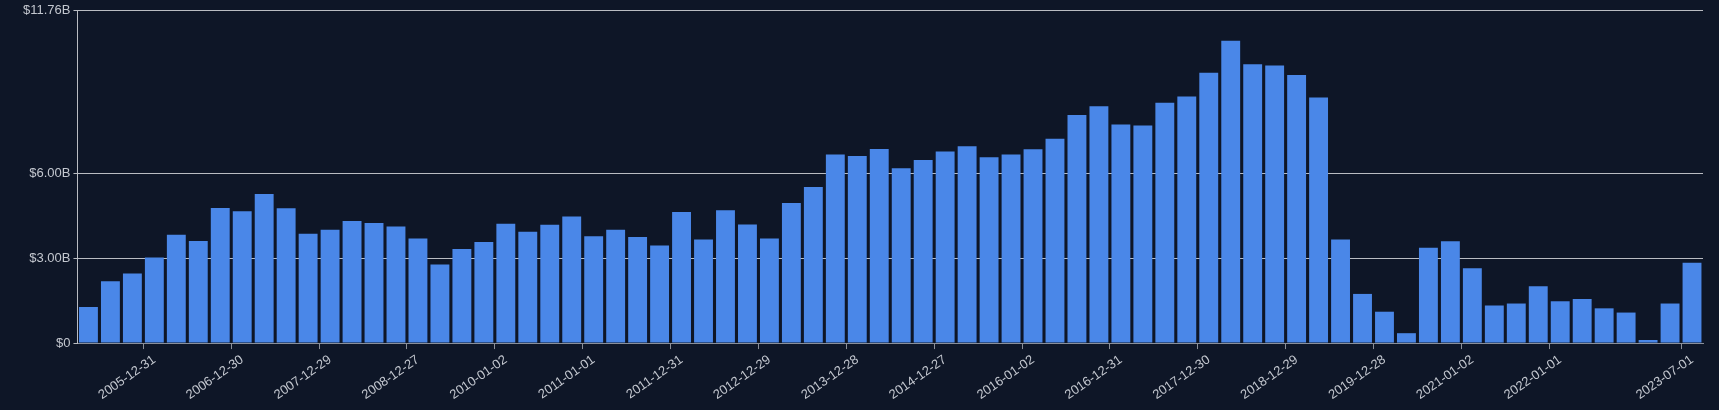  Describe the element at coordinates (47, 10) in the screenshot. I see `y-tick-label: $11.76B` at that location.